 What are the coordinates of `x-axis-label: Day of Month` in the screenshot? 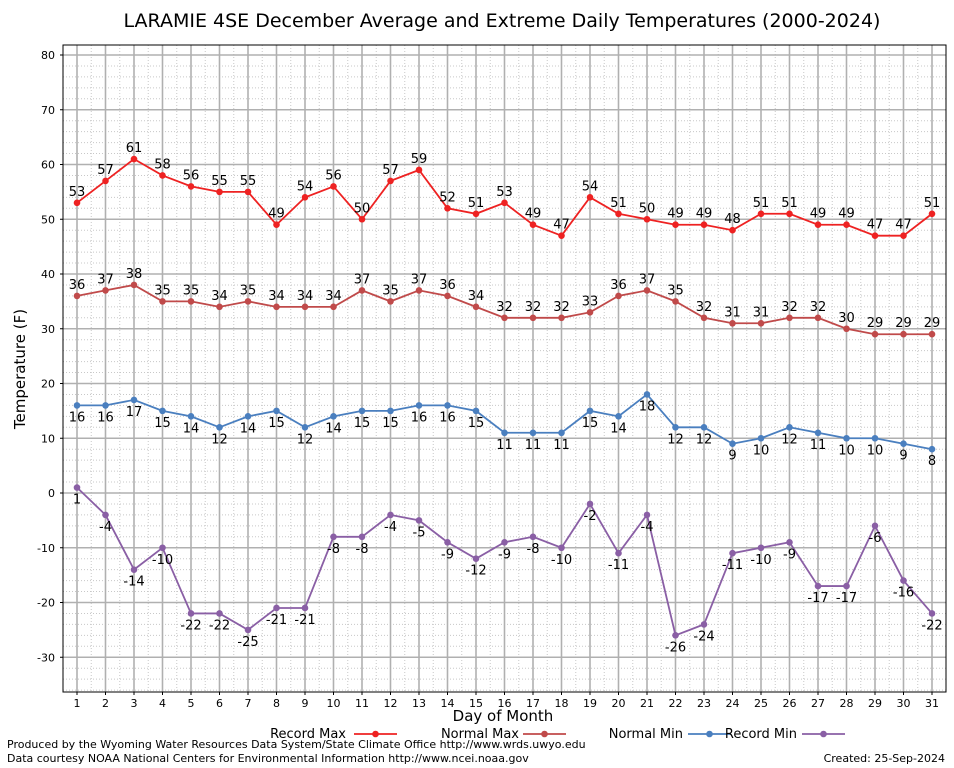 It's located at (503, 716).